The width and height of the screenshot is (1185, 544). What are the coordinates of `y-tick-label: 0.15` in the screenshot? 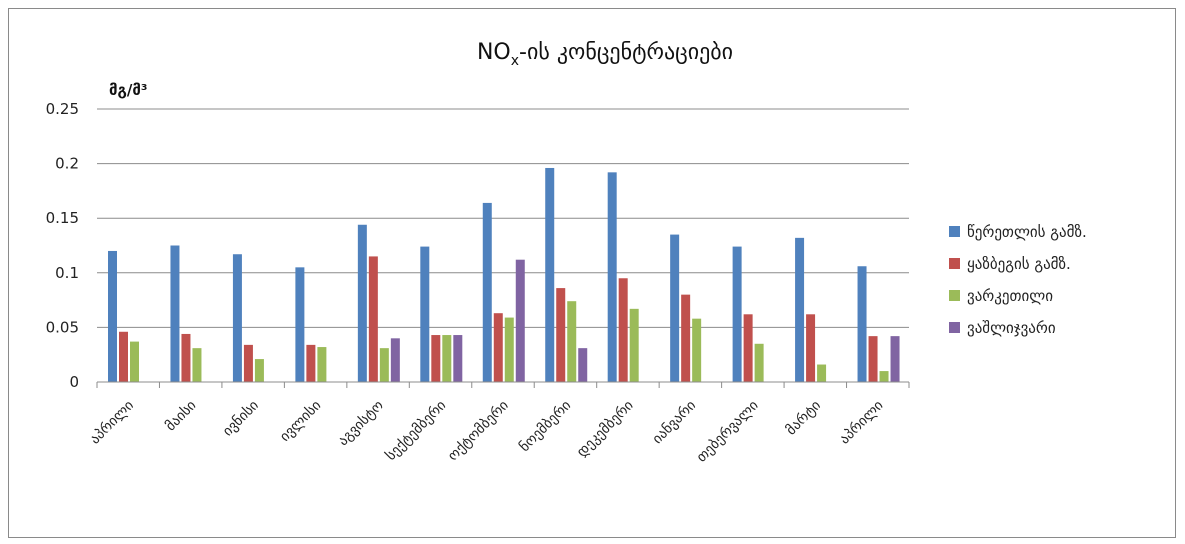 It's located at (62, 218).